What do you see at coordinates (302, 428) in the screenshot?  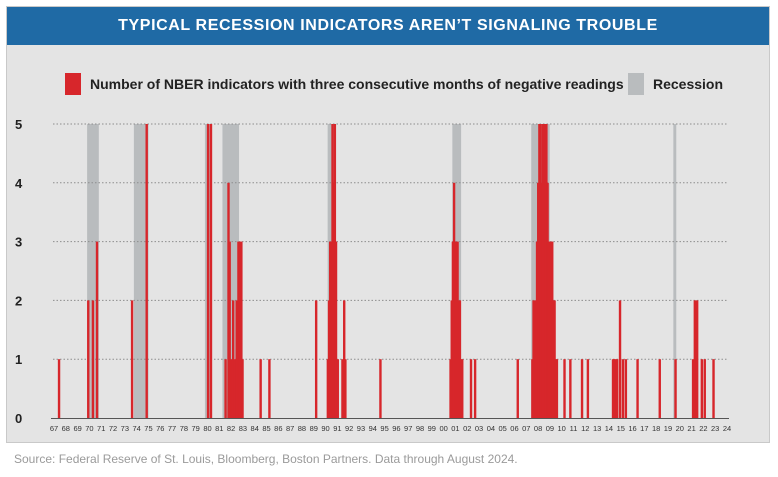 I see `x-tick-label: 88` at bounding box center [302, 428].